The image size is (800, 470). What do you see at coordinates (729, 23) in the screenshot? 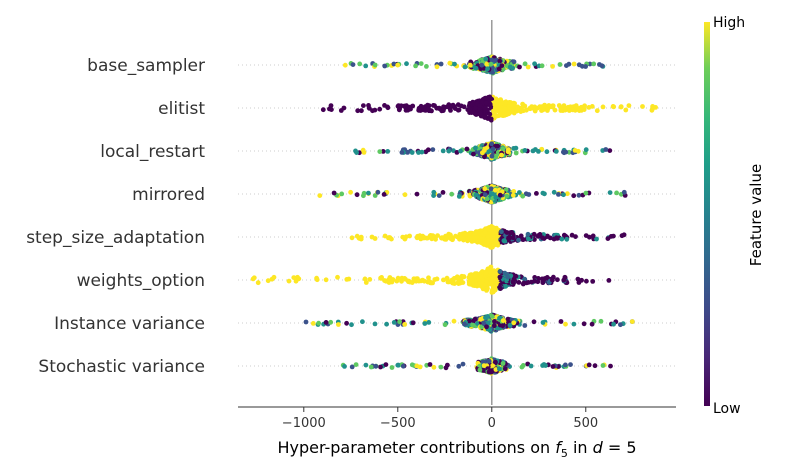
I see `colorbar-high-label: High` at bounding box center [729, 23].